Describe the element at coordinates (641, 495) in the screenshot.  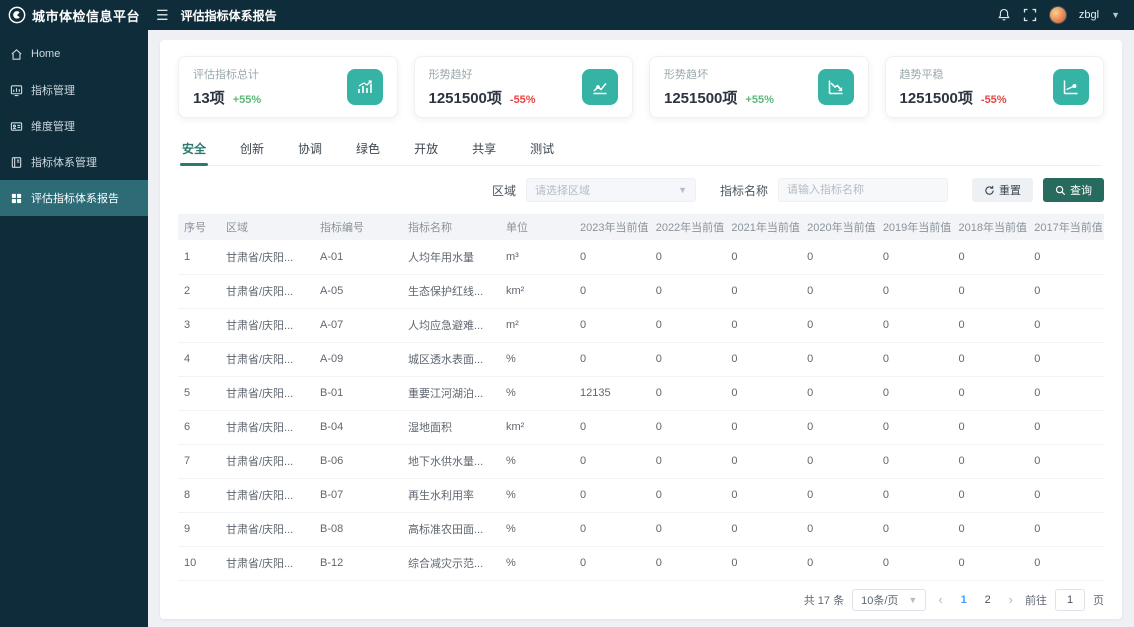
I see `table-row: 8 甘肃省/庆阳... B-07 再生水利用率% 0 0 0 0 0 0 0` at that location.